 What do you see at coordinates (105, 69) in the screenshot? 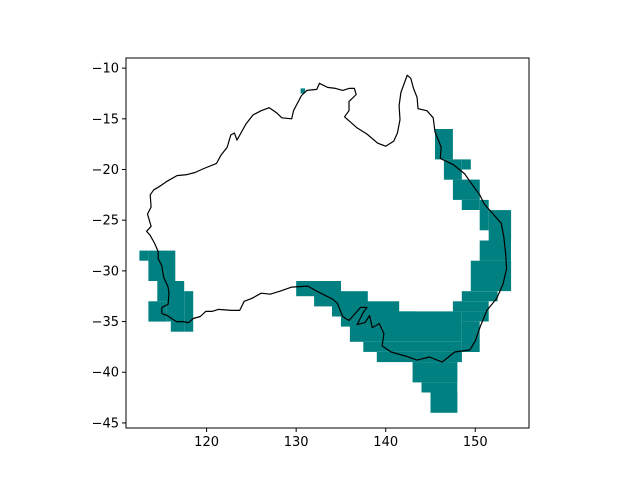
I see `y-tick-label-0: −10` at bounding box center [105, 69].